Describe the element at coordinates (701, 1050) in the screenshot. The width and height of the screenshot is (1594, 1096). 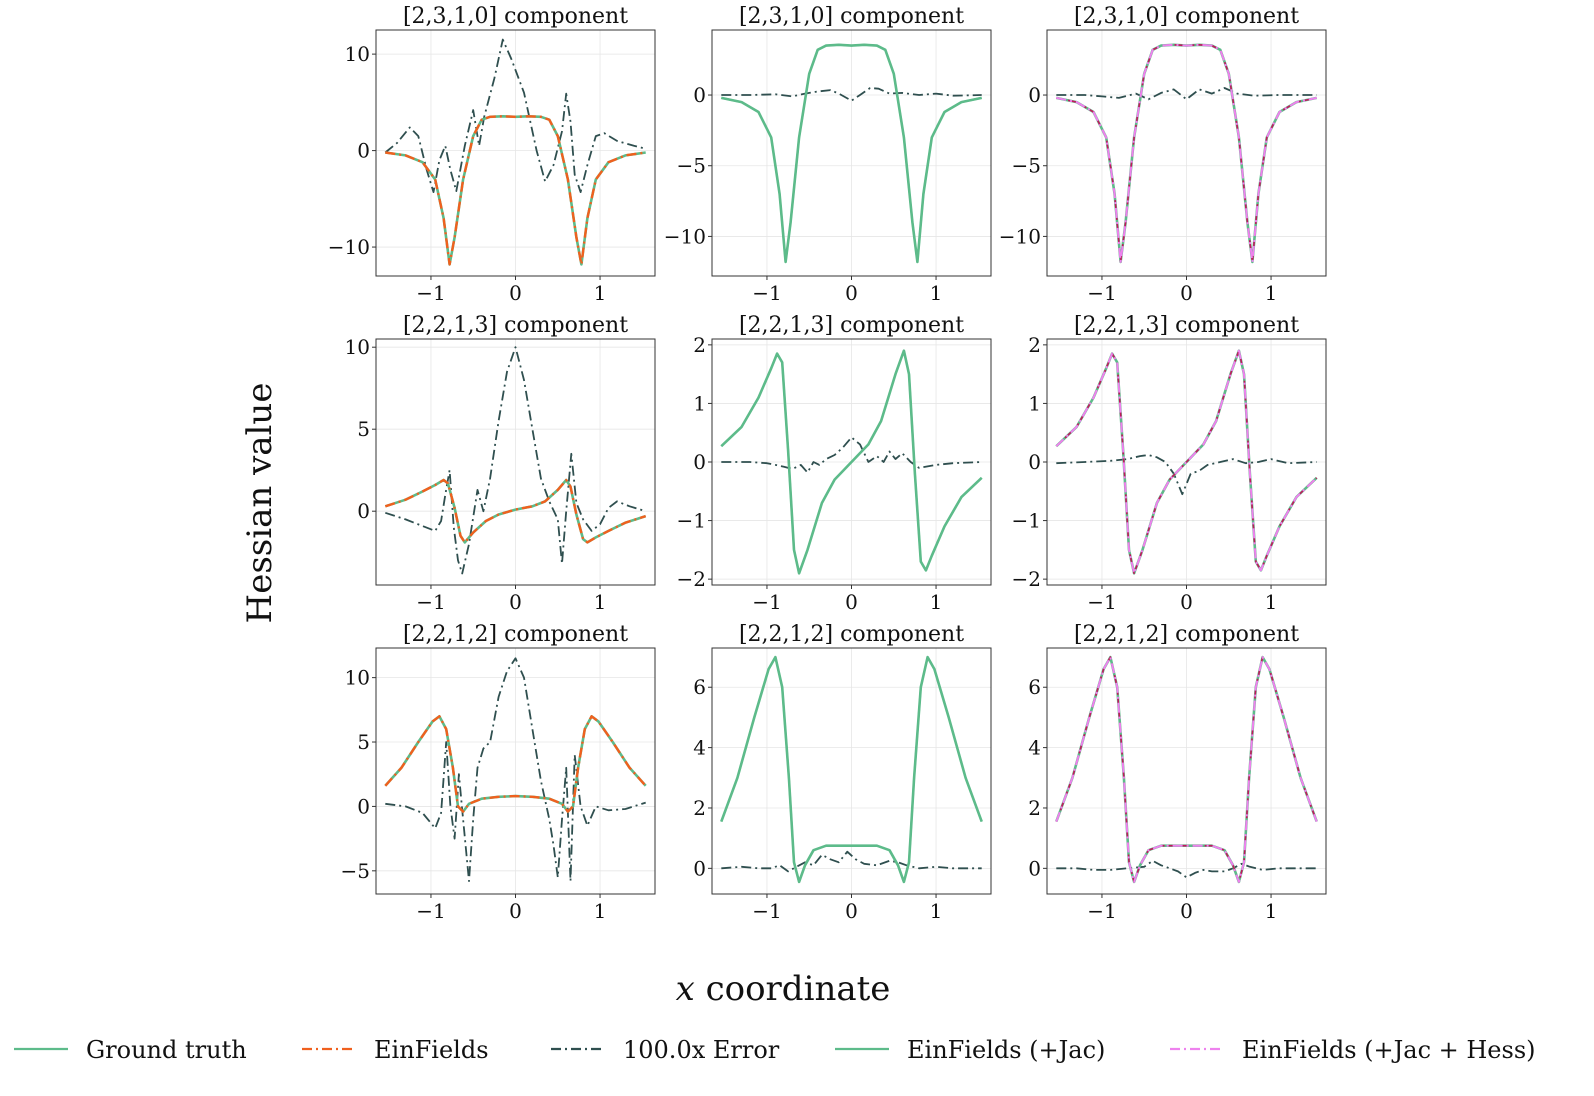
I see `legend-label: 100.0x Error` at that location.